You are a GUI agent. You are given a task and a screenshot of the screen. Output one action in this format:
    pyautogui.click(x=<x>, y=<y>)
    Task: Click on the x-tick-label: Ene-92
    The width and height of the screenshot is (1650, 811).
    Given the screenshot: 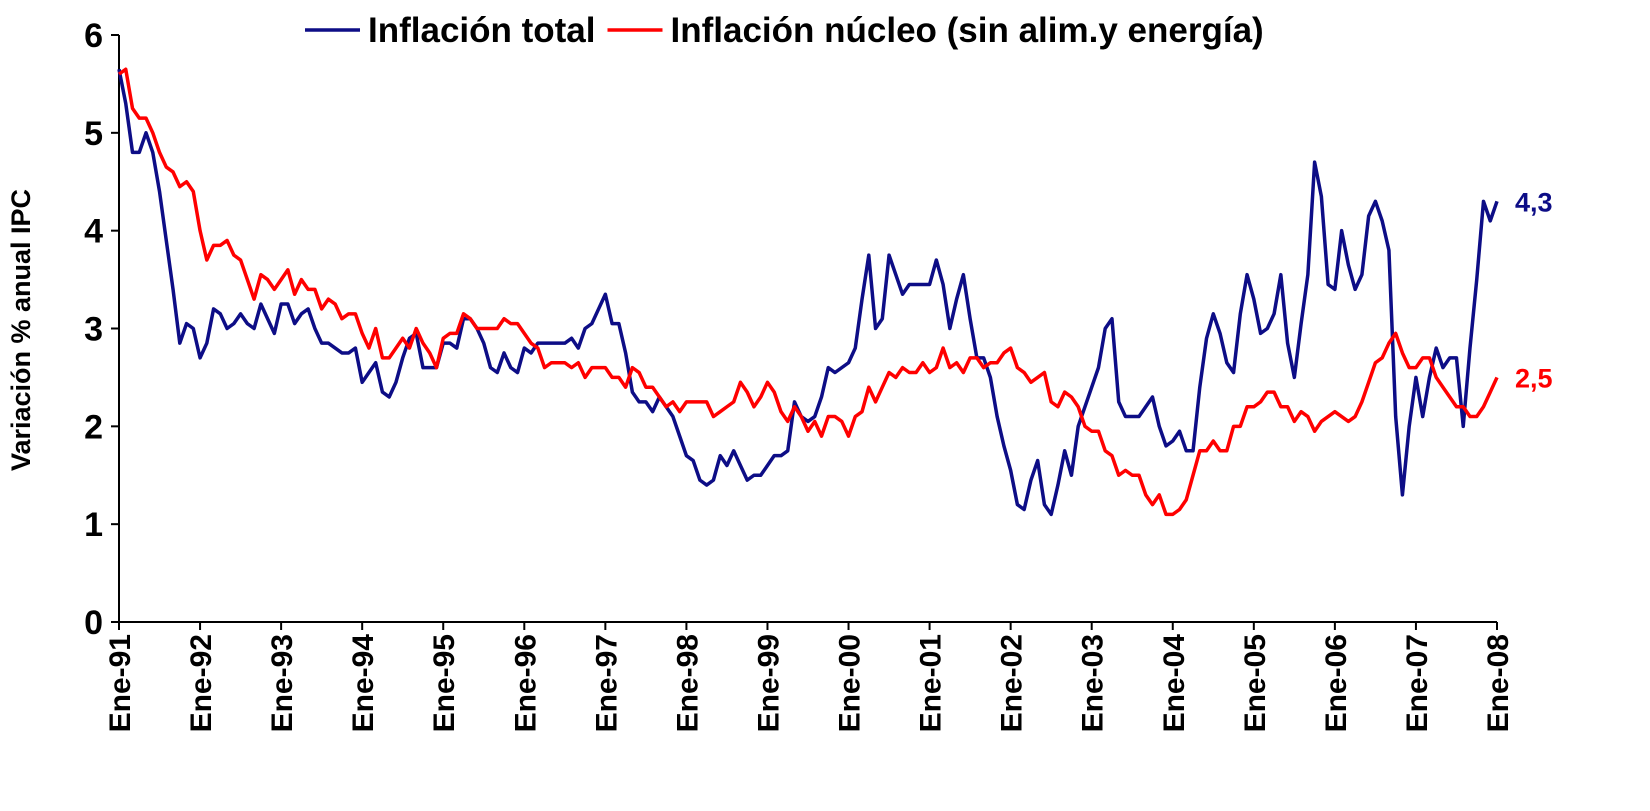 What is the action you would take?
    pyautogui.click(x=201, y=683)
    